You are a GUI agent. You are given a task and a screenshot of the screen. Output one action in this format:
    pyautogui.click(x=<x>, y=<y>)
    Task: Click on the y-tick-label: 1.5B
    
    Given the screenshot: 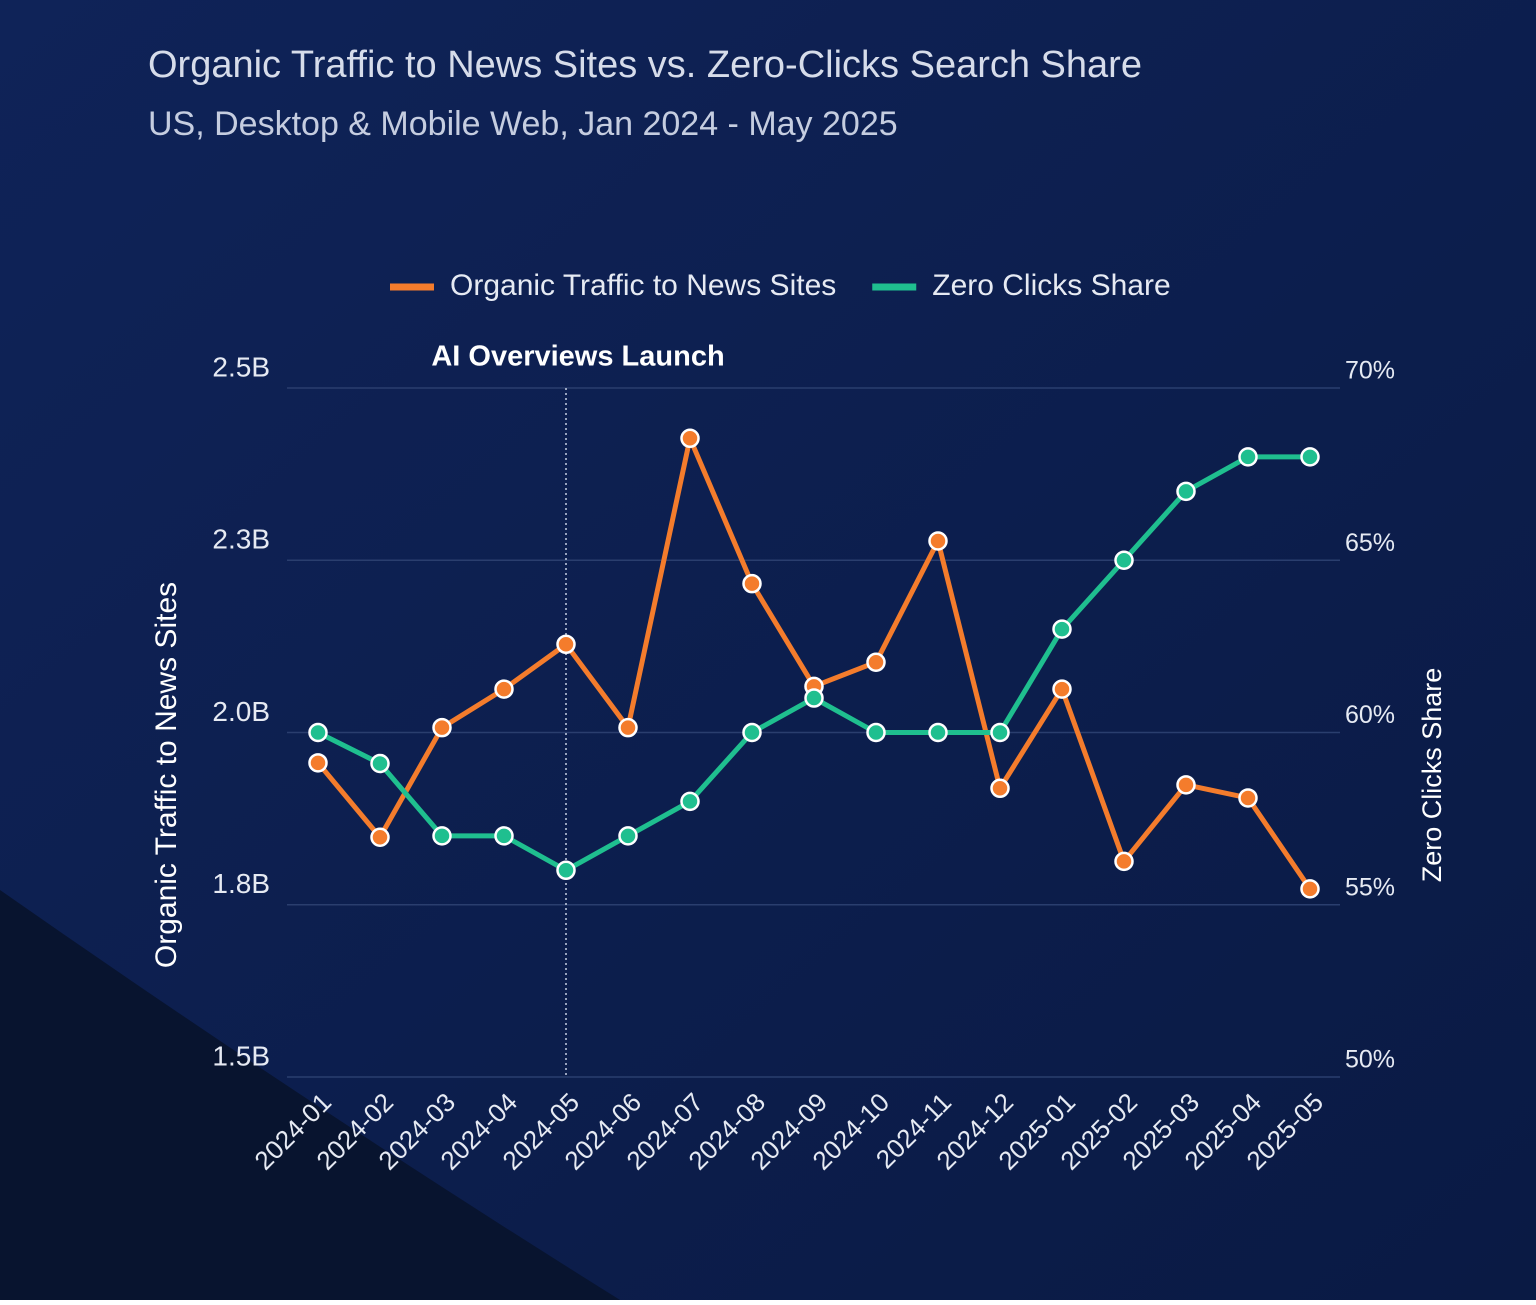 What is the action you would take?
    pyautogui.click(x=241, y=1055)
    